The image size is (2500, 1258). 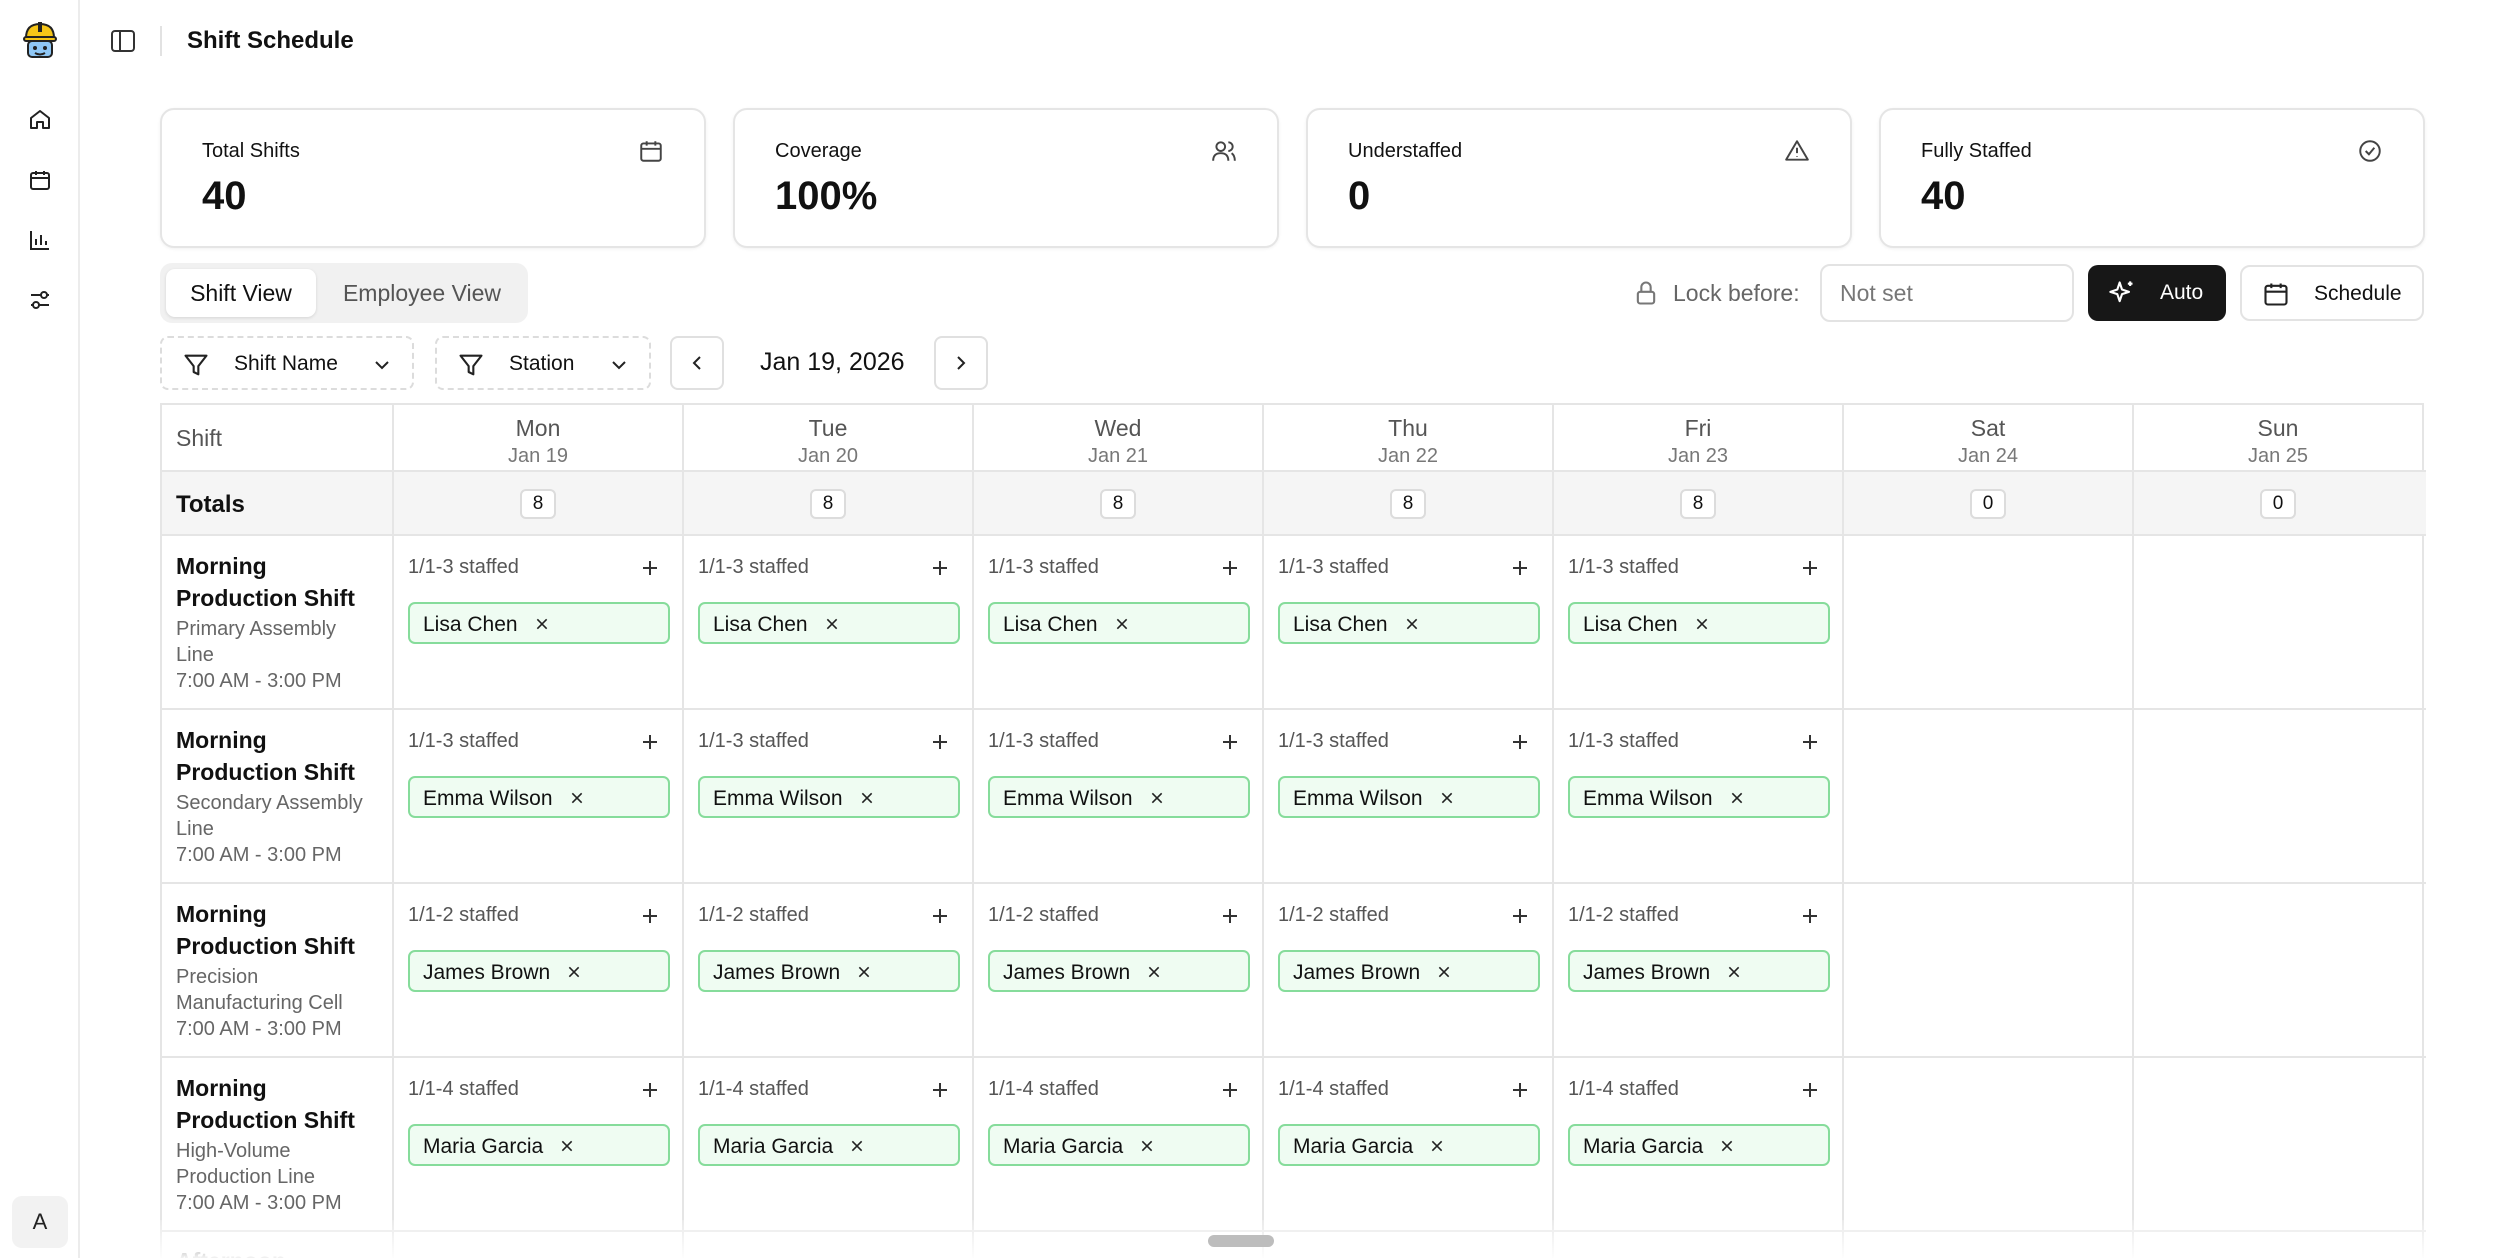 I want to click on prev-week-button, so click(x=697, y=363).